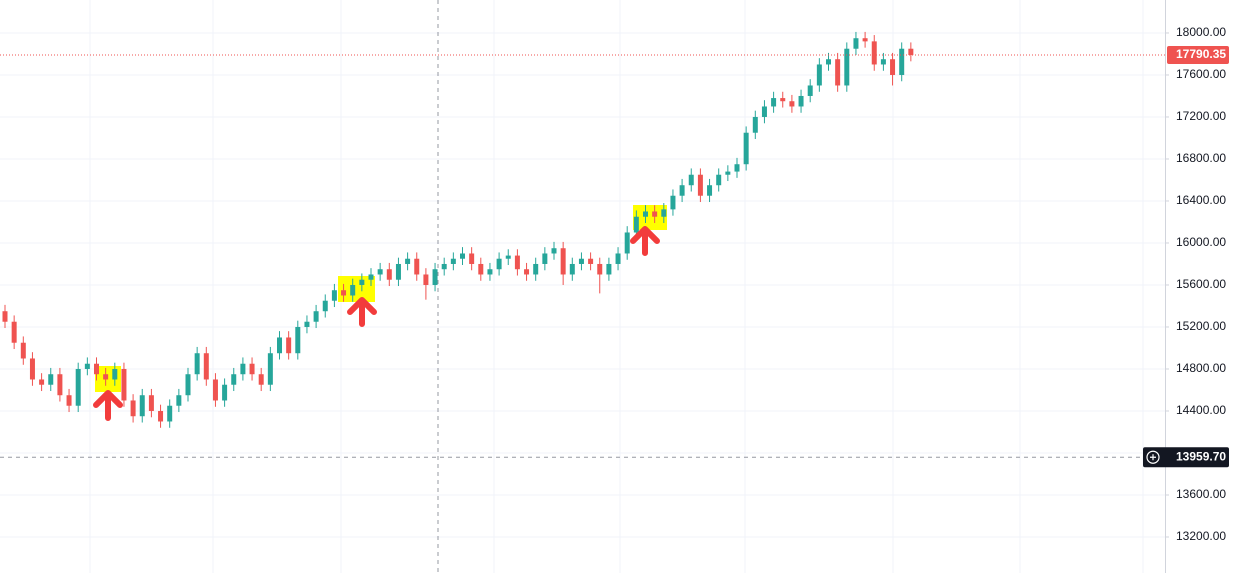  What do you see at coordinates (1201, 54) in the screenshot?
I see `last-price-label: 17790.35` at bounding box center [1201, 54].